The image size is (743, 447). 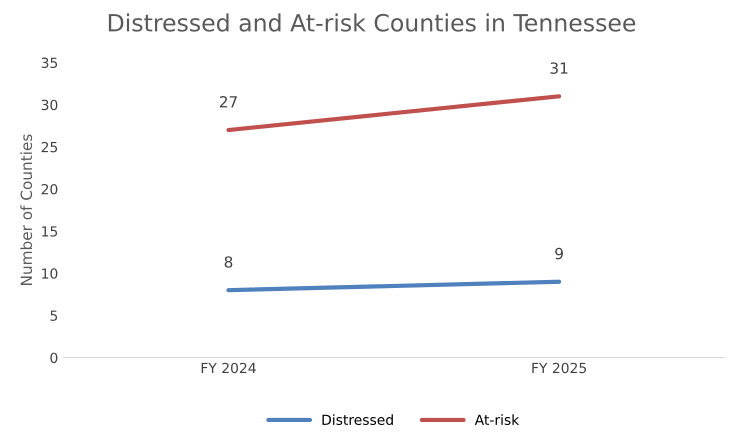 What do you see at coordinates (54, 358) in the screenshot?
I see `y-tick-label: 0` at bounding box center [54, 358].